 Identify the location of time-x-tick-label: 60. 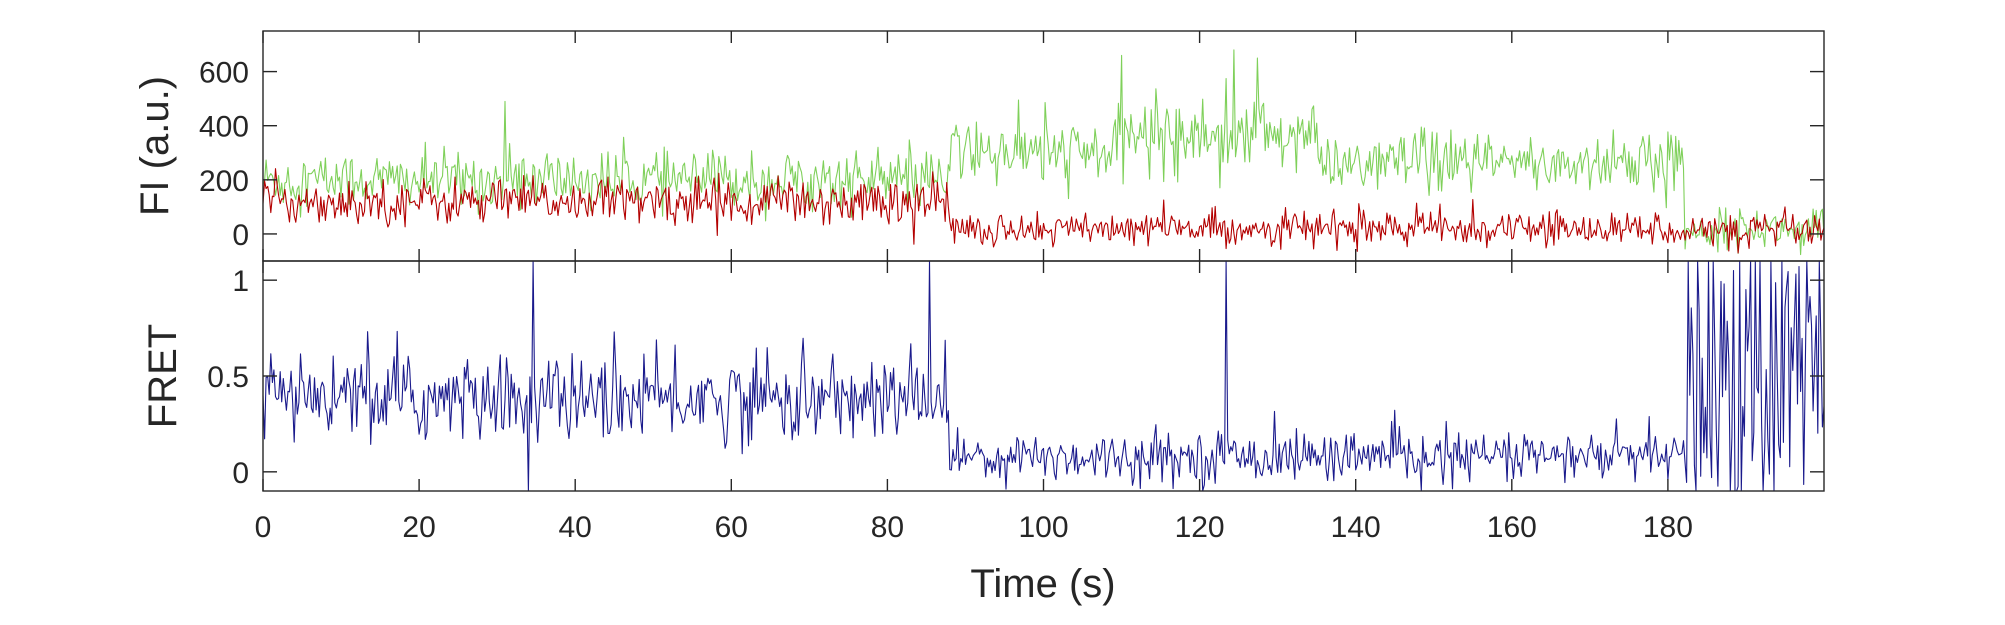
(731, 527).